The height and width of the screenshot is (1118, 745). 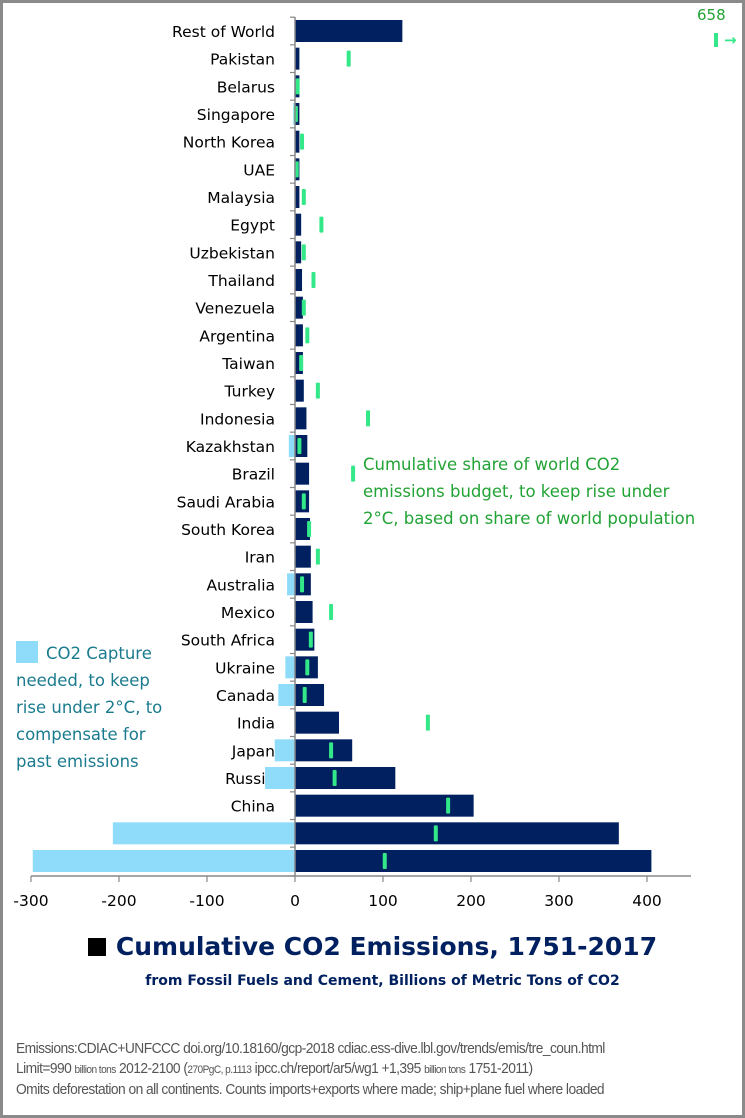 What do you see at coordinates (445, 1070) in the screenshot?
I see `footer-text: billion tons` at bounding box center [445, 1070].